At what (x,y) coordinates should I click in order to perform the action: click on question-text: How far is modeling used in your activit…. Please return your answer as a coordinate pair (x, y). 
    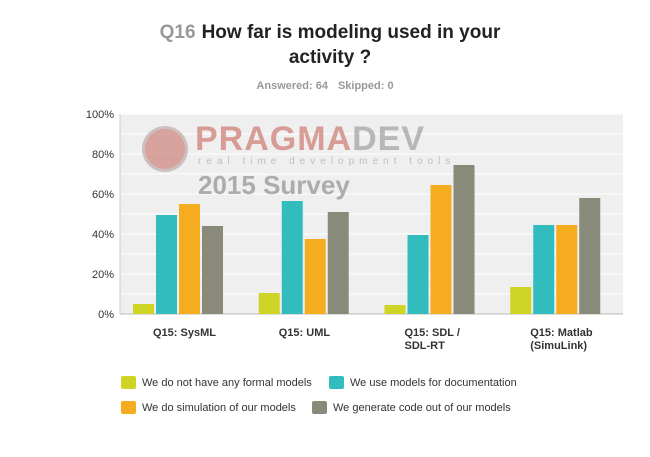
    Looking at the image, I should click on (351, 45).